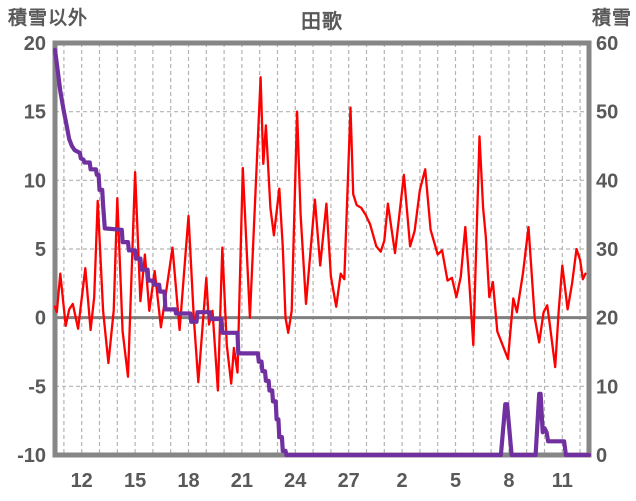 This screenshot has height=501, width=636. I want to click on x-axis-tick-label: 15, so click(135, 481).